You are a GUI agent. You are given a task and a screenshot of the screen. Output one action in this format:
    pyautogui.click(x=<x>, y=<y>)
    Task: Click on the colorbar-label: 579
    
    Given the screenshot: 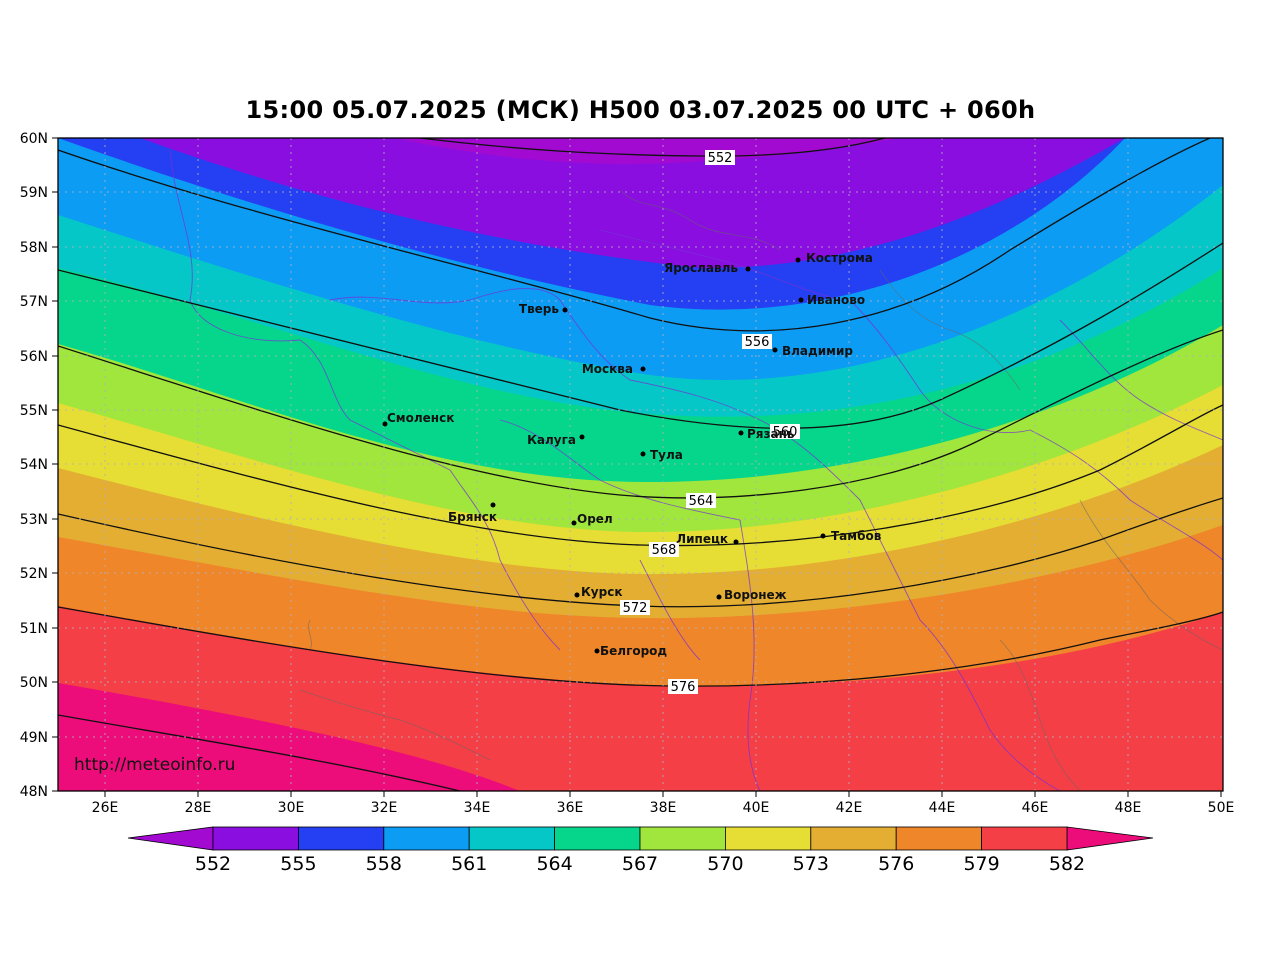 What is the action you would take?
    pyautogui.click(x=981, y=864)
    